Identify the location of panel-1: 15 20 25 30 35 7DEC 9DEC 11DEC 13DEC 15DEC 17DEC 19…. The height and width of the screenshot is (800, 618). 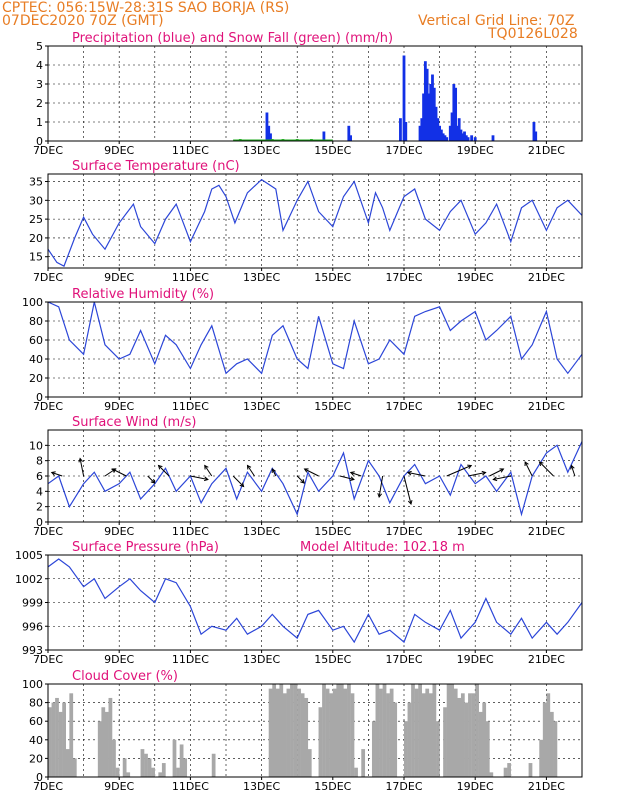
(306, 221).